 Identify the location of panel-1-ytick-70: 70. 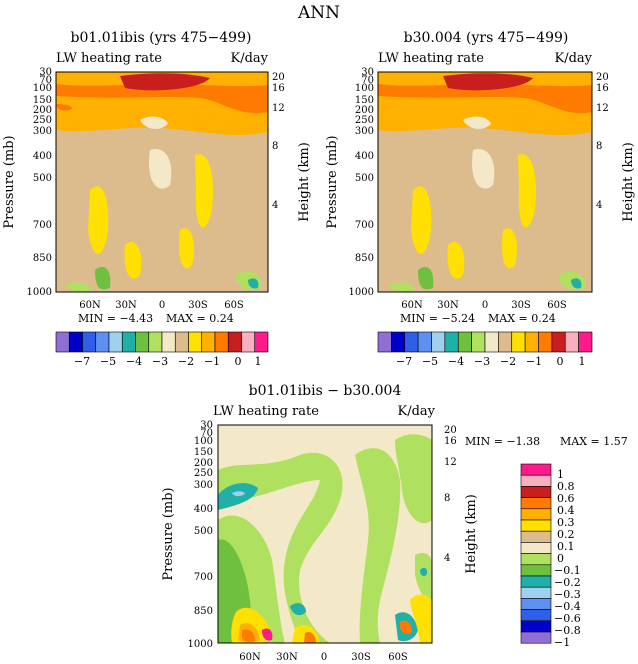
(45, 80).